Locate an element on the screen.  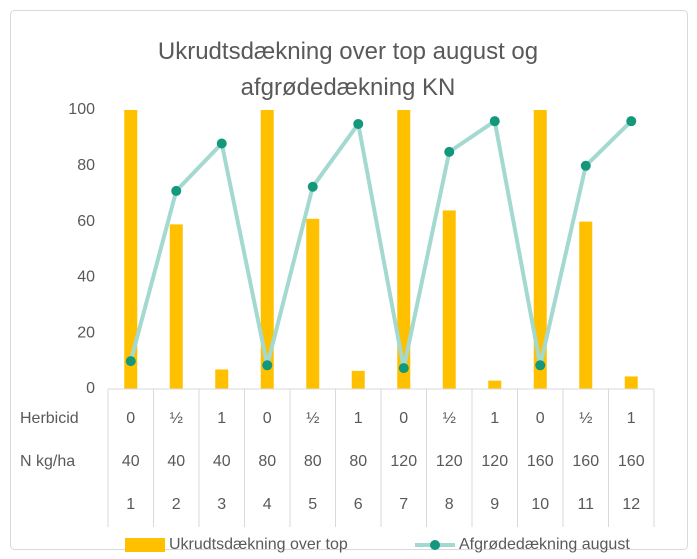
x-tick-label: 10 is located at coordinates (540, 504).